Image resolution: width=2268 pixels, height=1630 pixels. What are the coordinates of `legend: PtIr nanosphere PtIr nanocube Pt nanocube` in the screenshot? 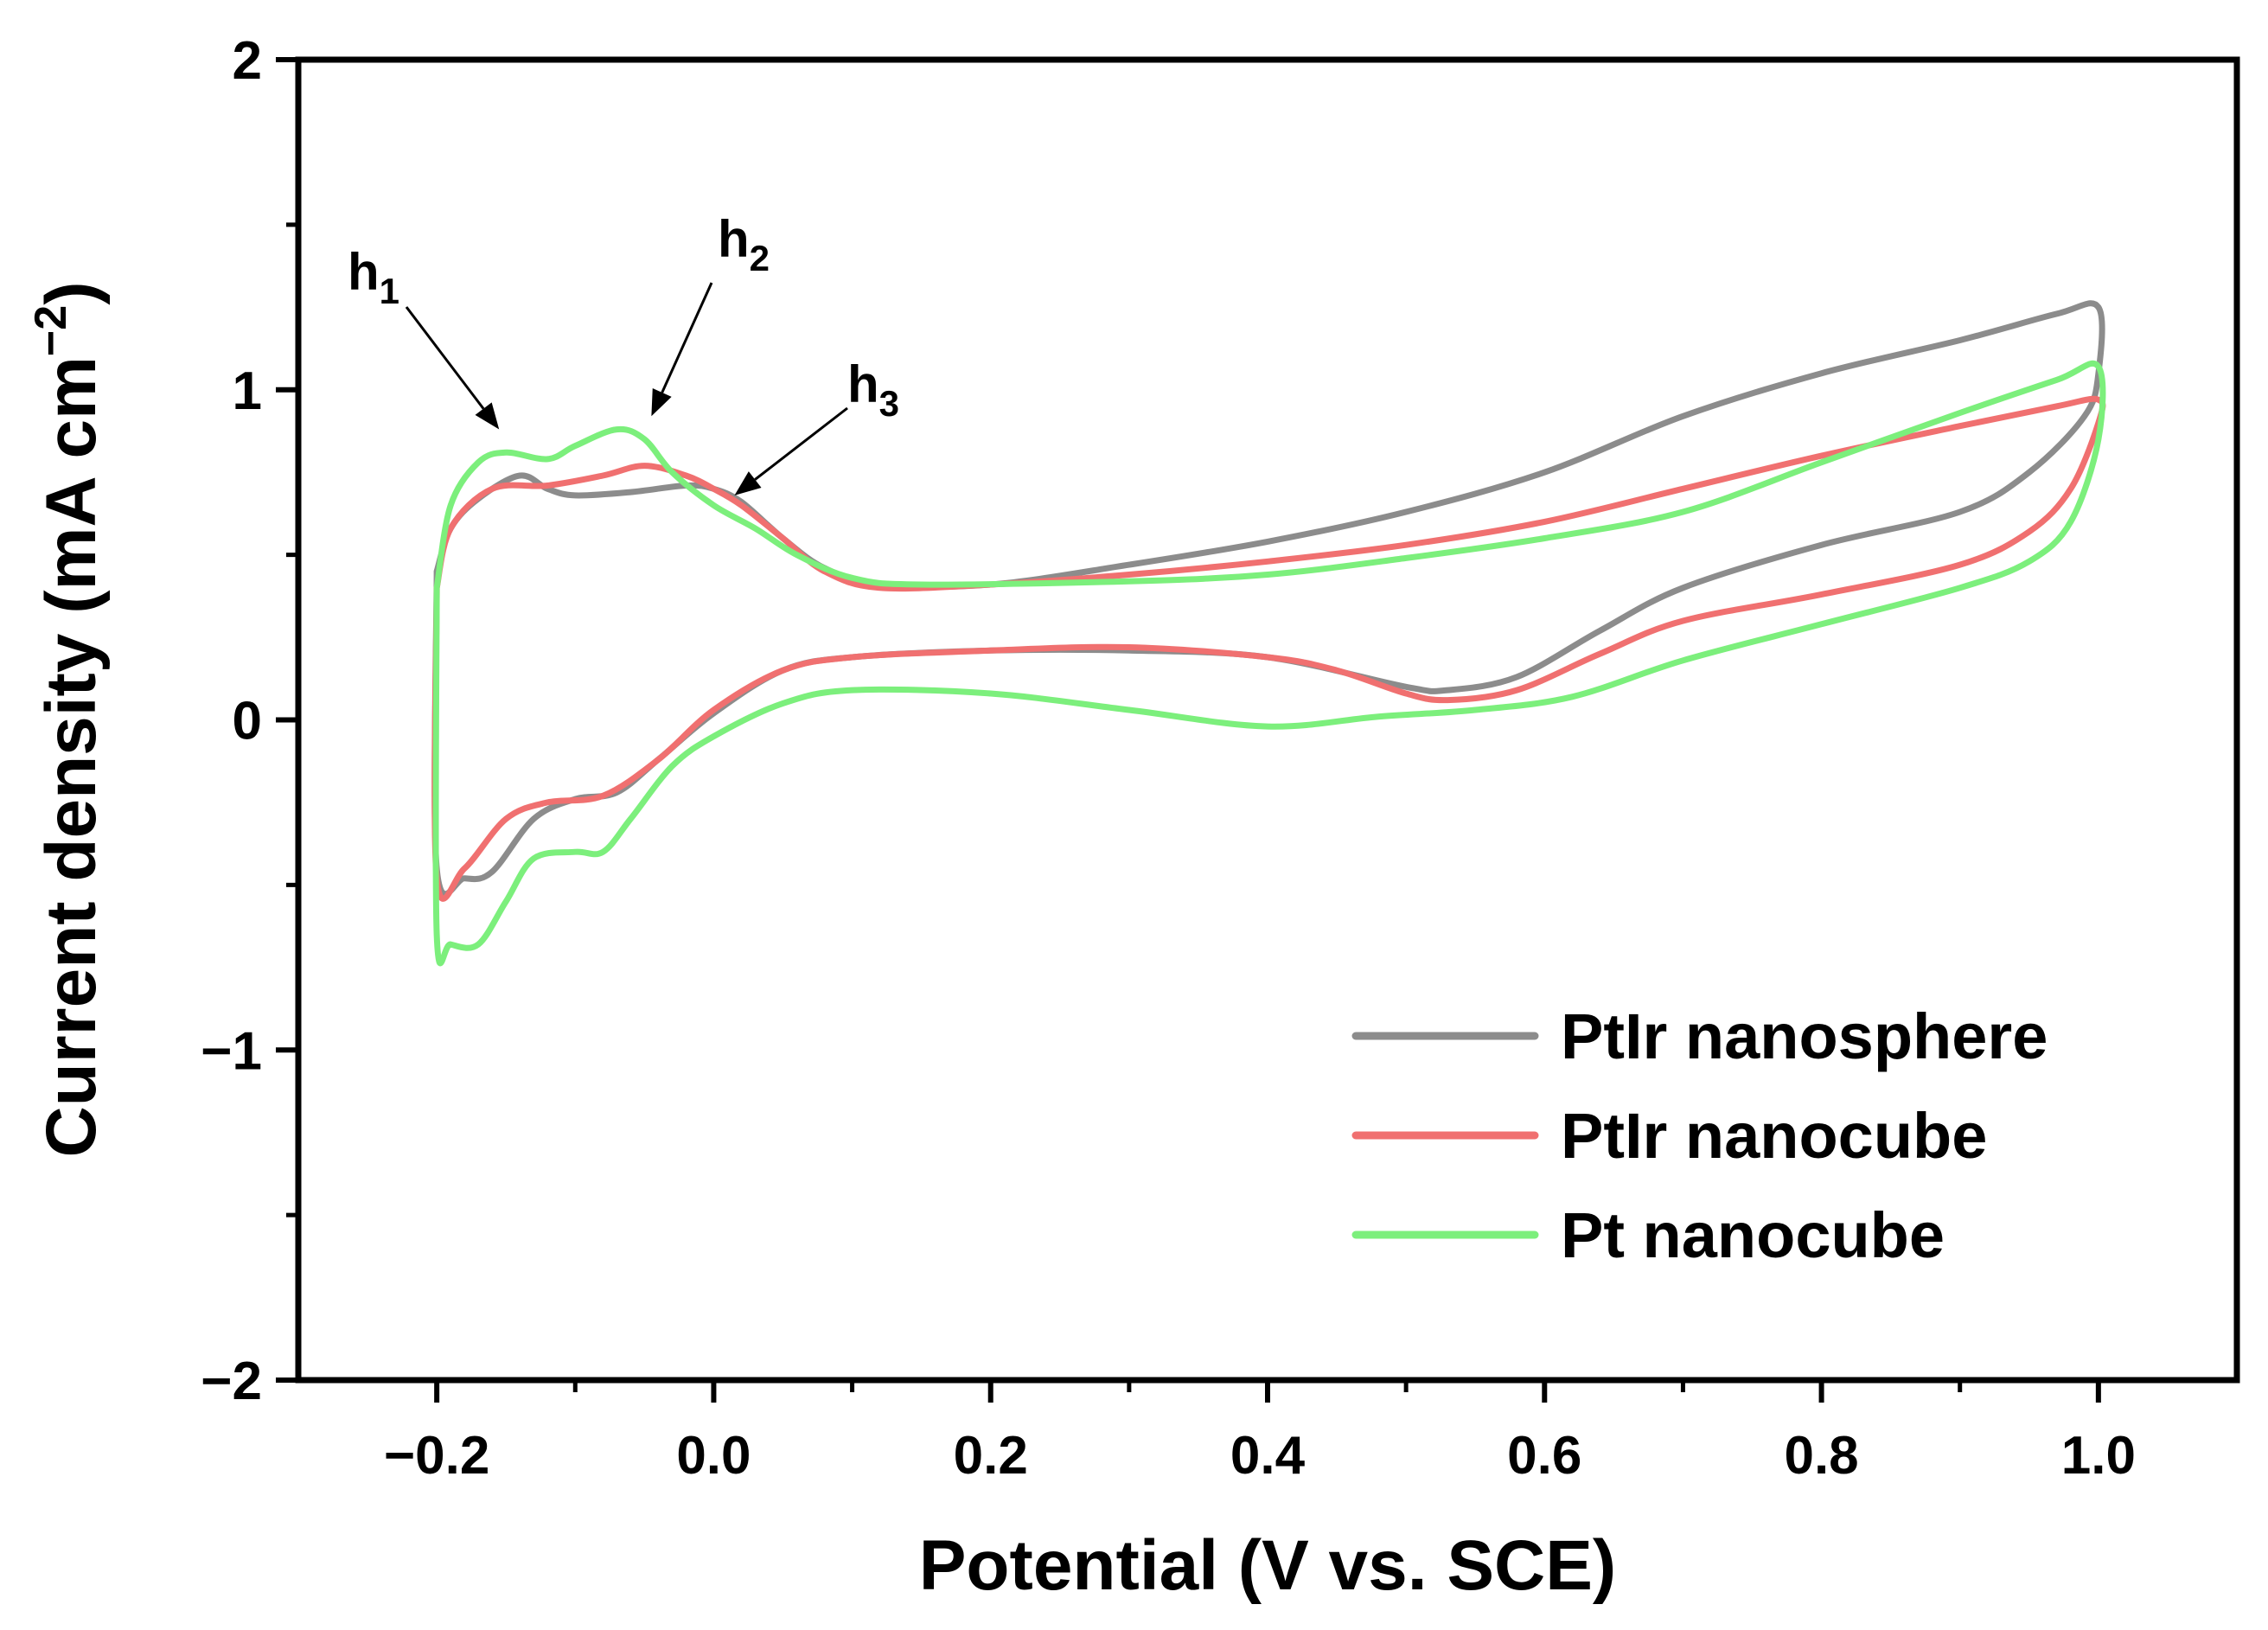 It's located at (1699, 1135).